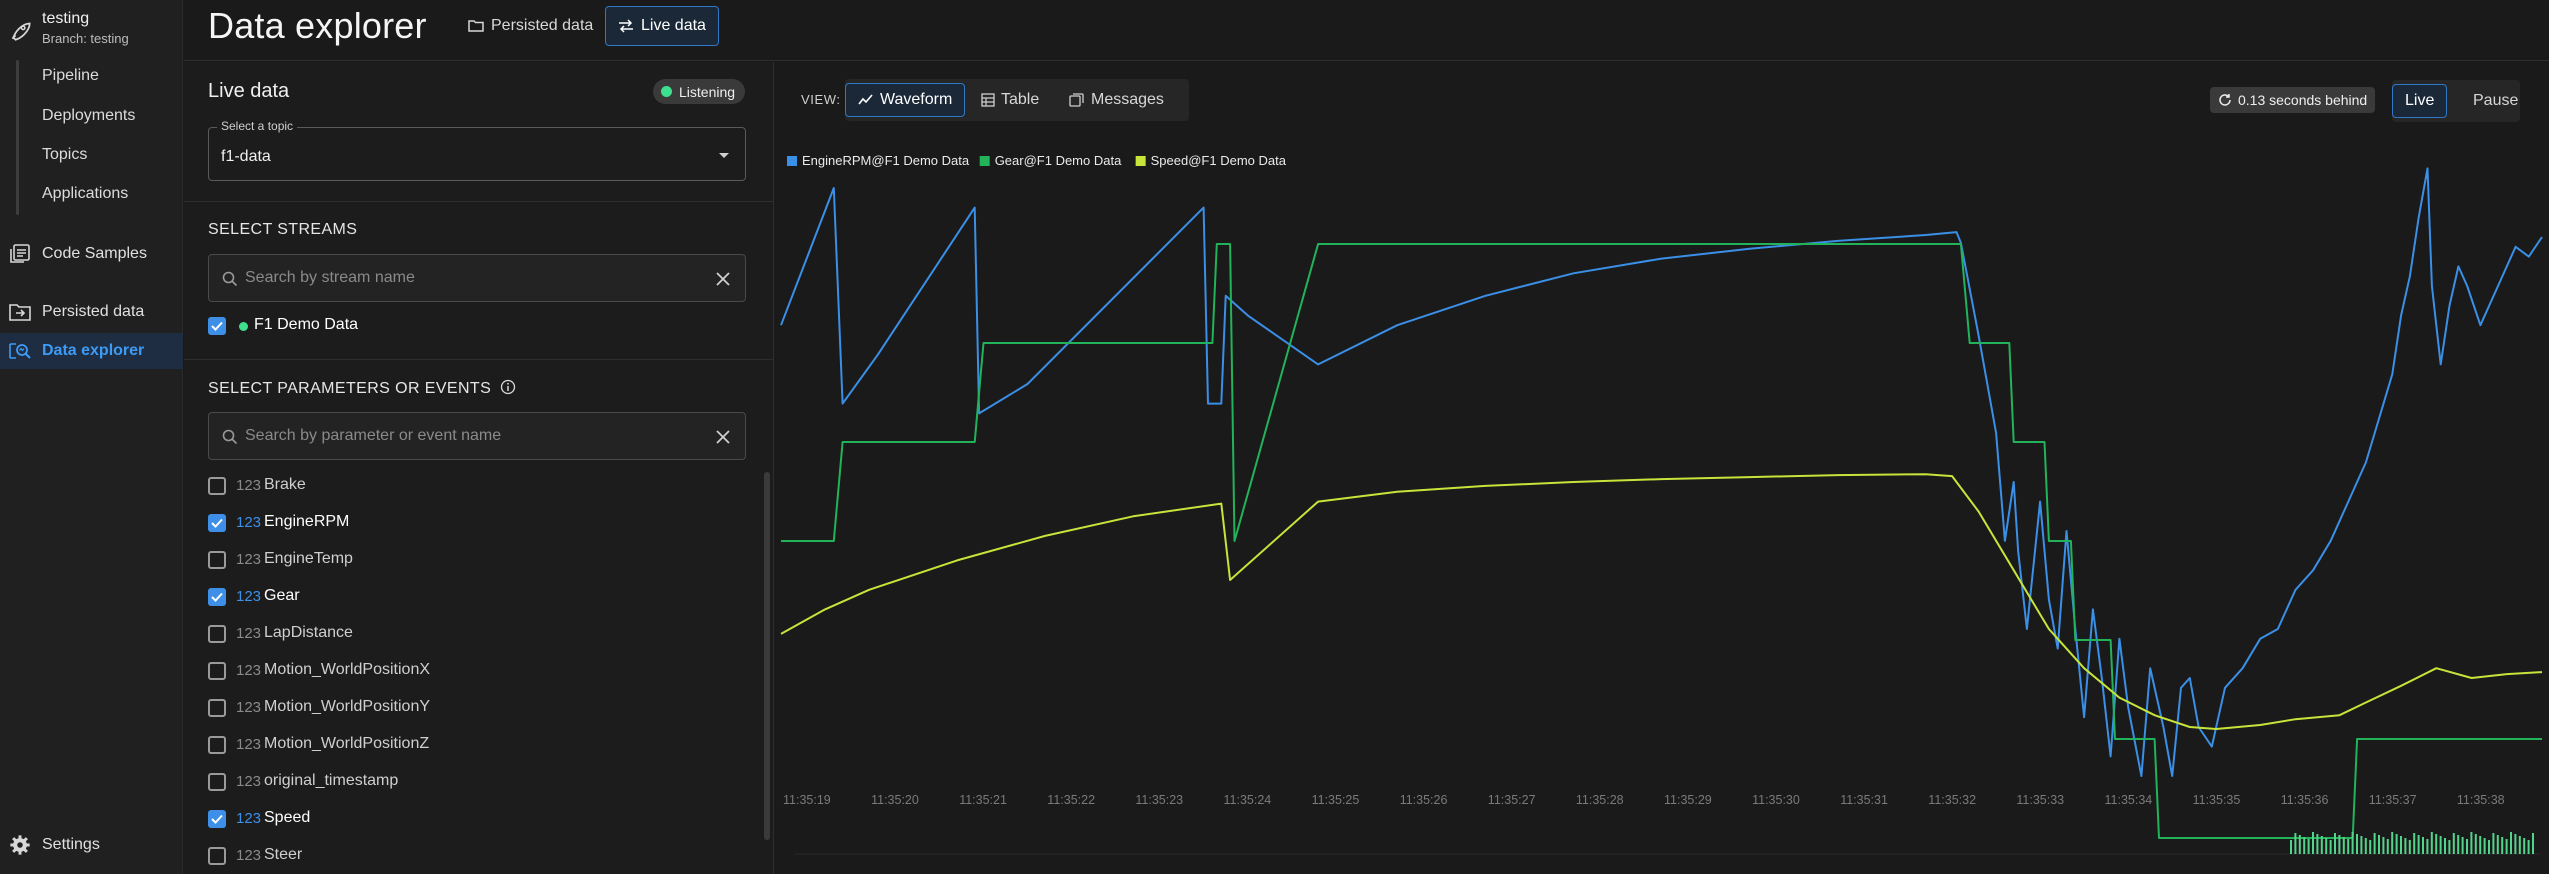 The width and height of the screenshot is (2549, 874). What do you see at coordinates (257, 126) in the screenshot?
I see `topic-select-label: Select a topic` at bounding box center [257, 126].